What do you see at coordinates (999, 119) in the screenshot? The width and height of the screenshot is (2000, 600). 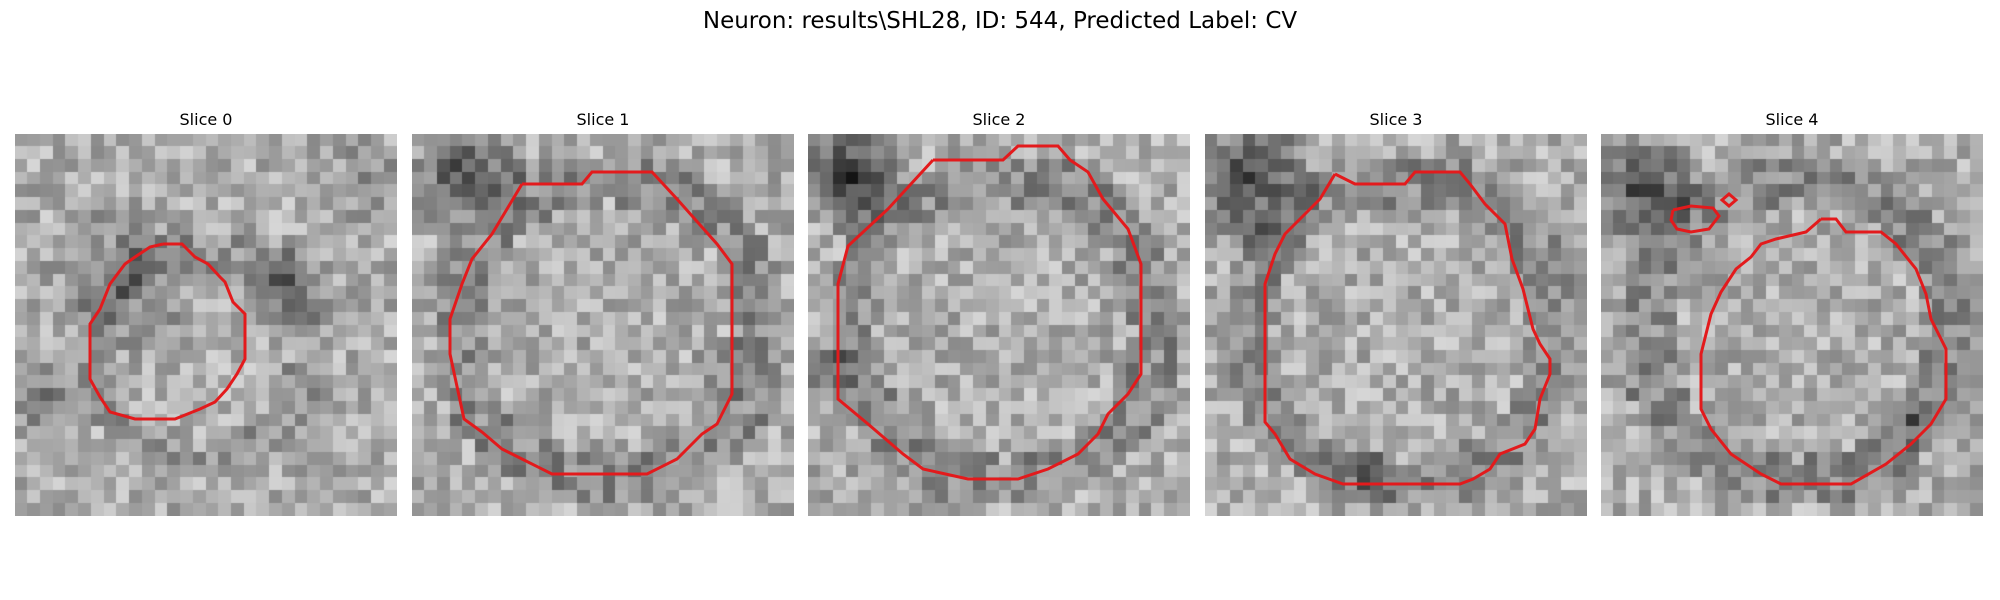 I see `slice-title-2: Slice 2` at bounding box center [999, 119].